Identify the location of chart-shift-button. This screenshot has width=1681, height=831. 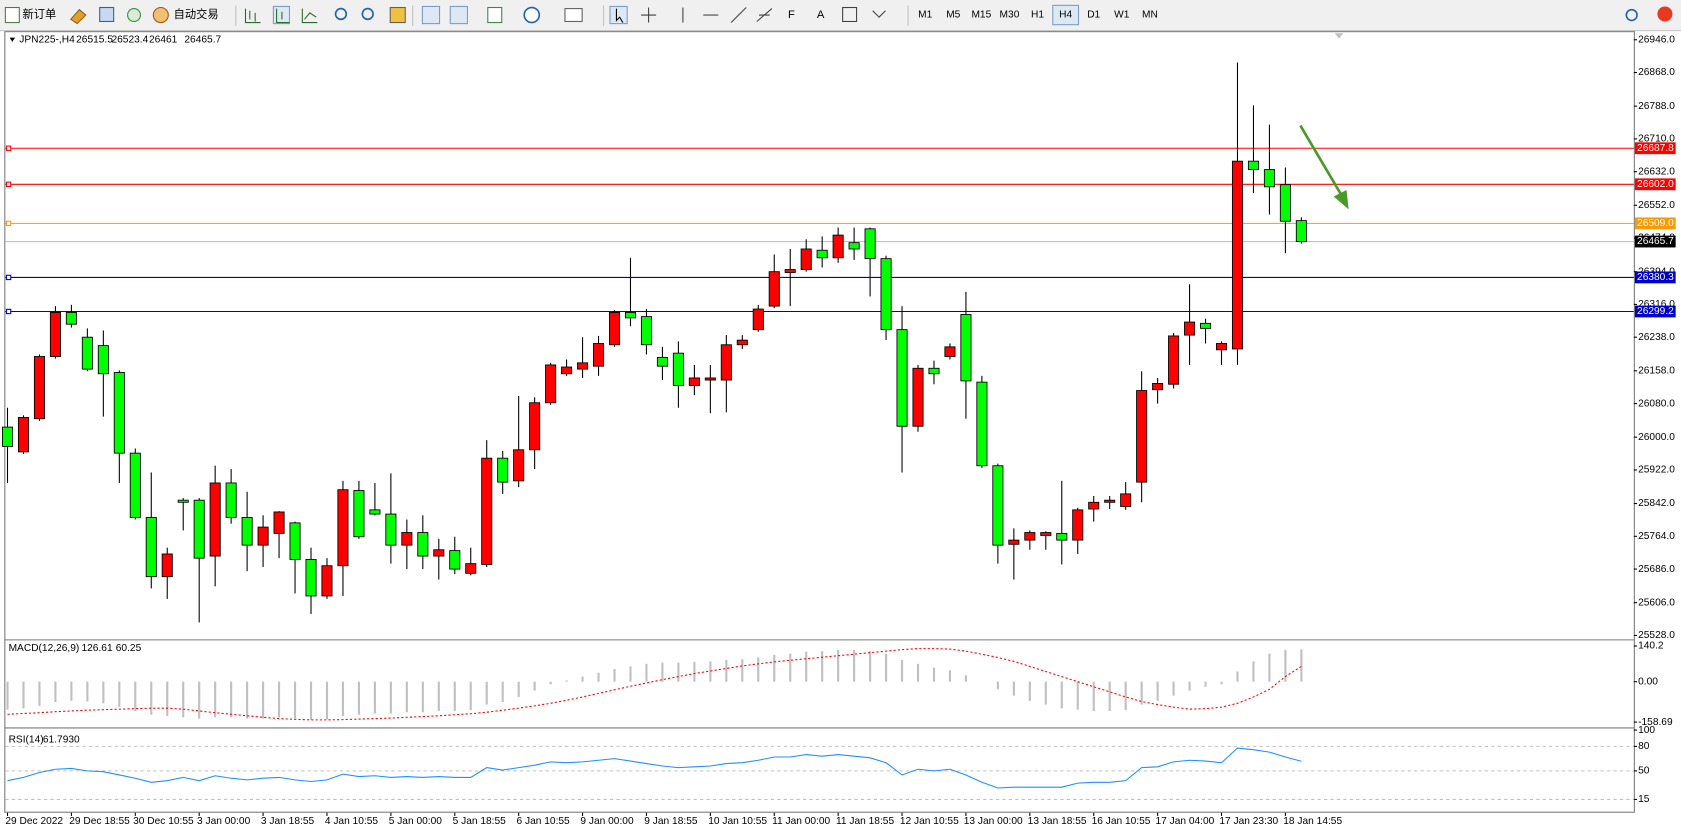
(431, 15).